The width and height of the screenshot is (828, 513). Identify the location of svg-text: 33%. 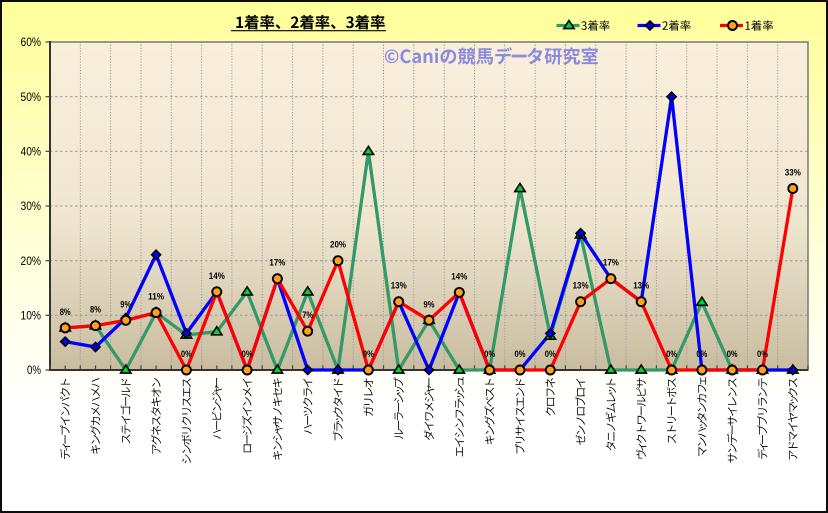
(793, 173).